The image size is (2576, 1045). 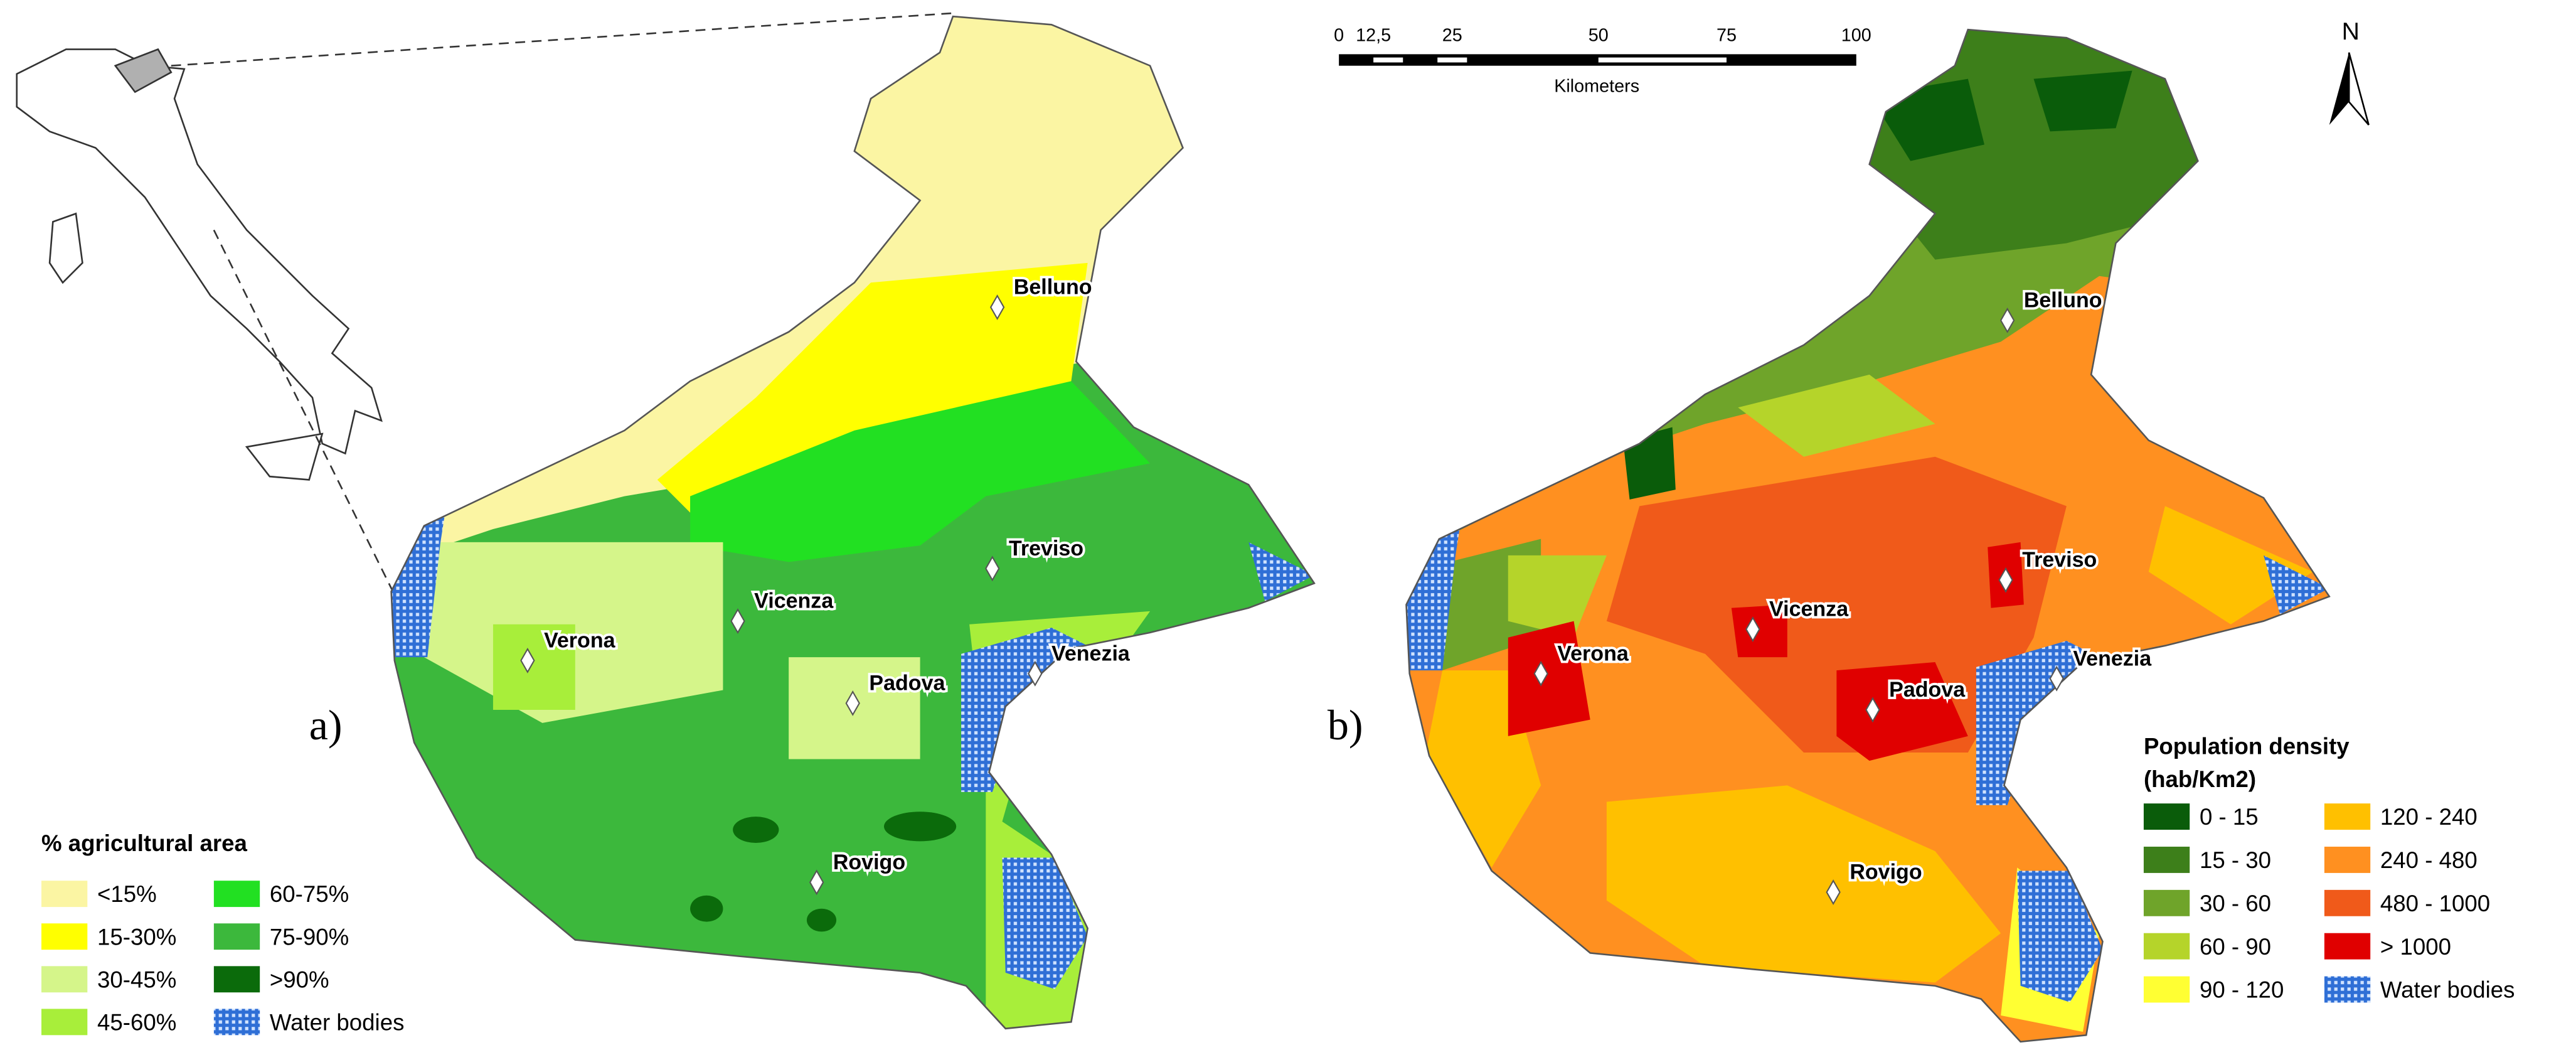 What do you see at coordinates (309, 894) in the screenshot?
I see `legend-label: 60-75%` at bounding box center [309, 894].